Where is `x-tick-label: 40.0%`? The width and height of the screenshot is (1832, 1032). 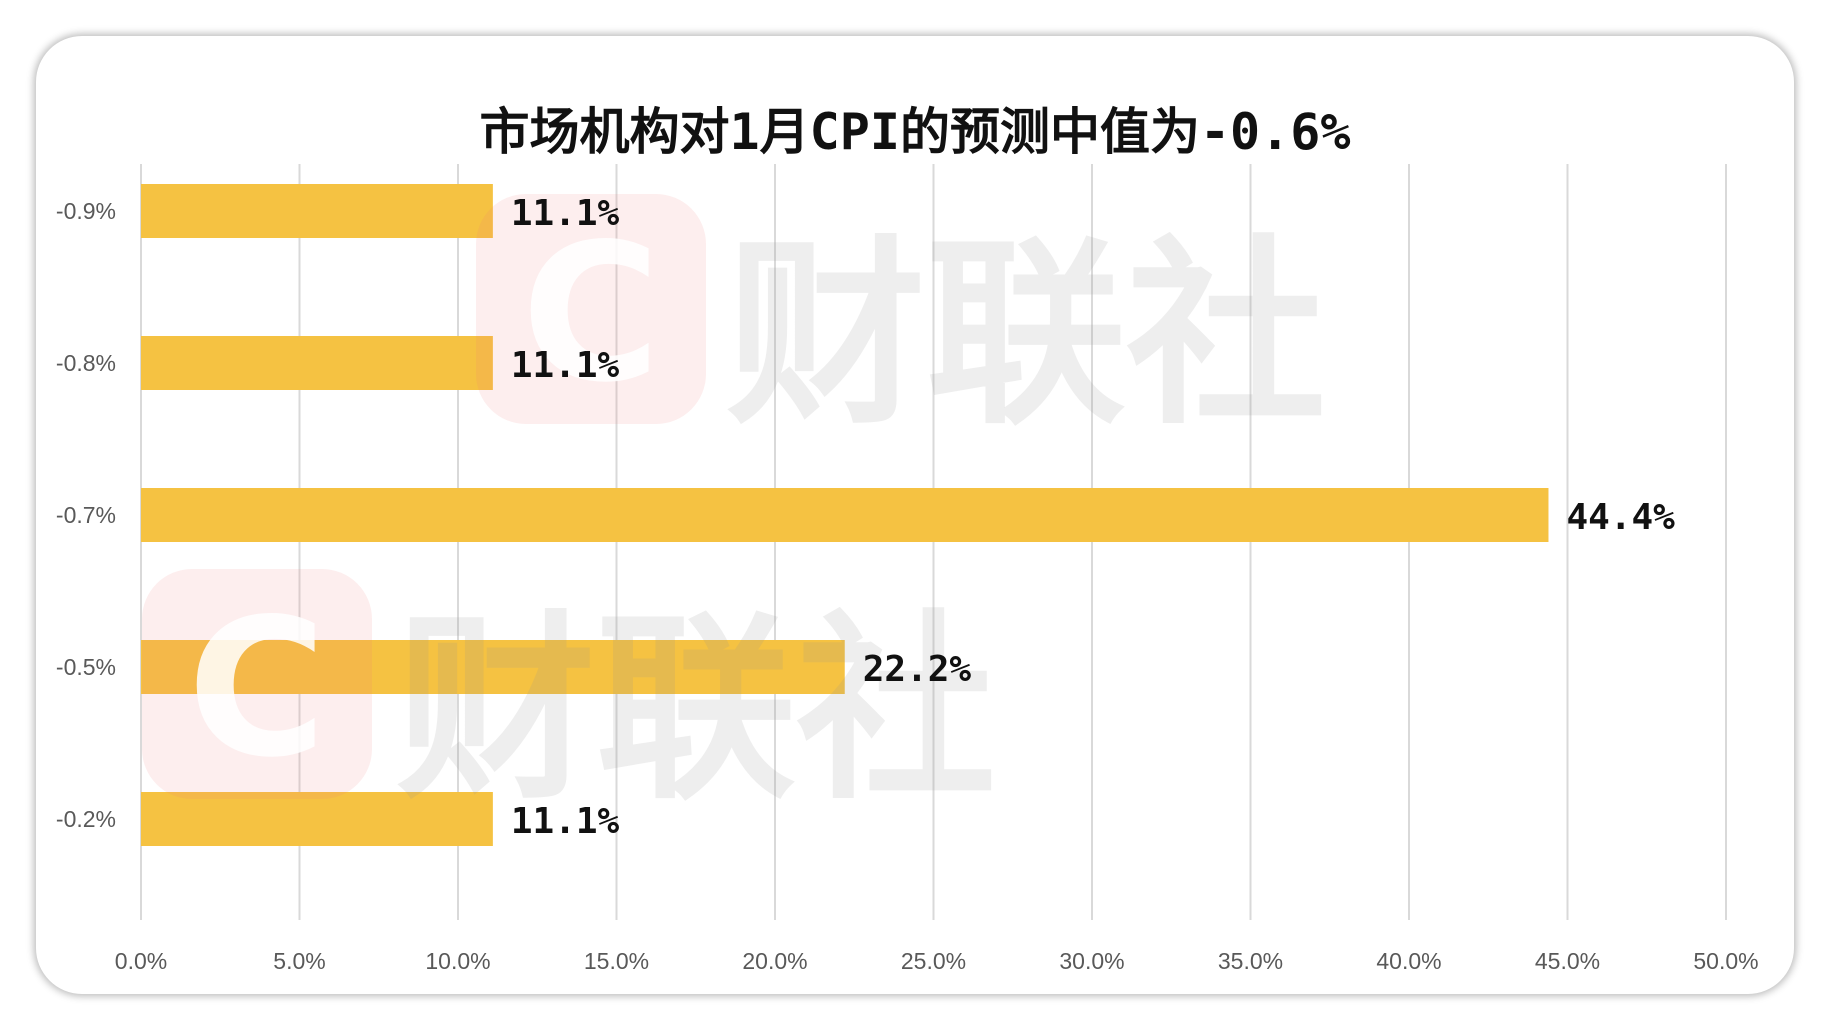
x-tick-label: 40.0% is located at coordinates (1408, 961).